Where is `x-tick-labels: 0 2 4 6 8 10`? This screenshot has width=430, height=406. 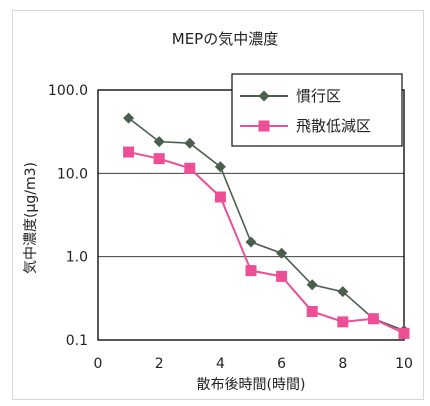
x-tick-labels: 0 2 4 6 8 10 is located at coordinates (253, 364).